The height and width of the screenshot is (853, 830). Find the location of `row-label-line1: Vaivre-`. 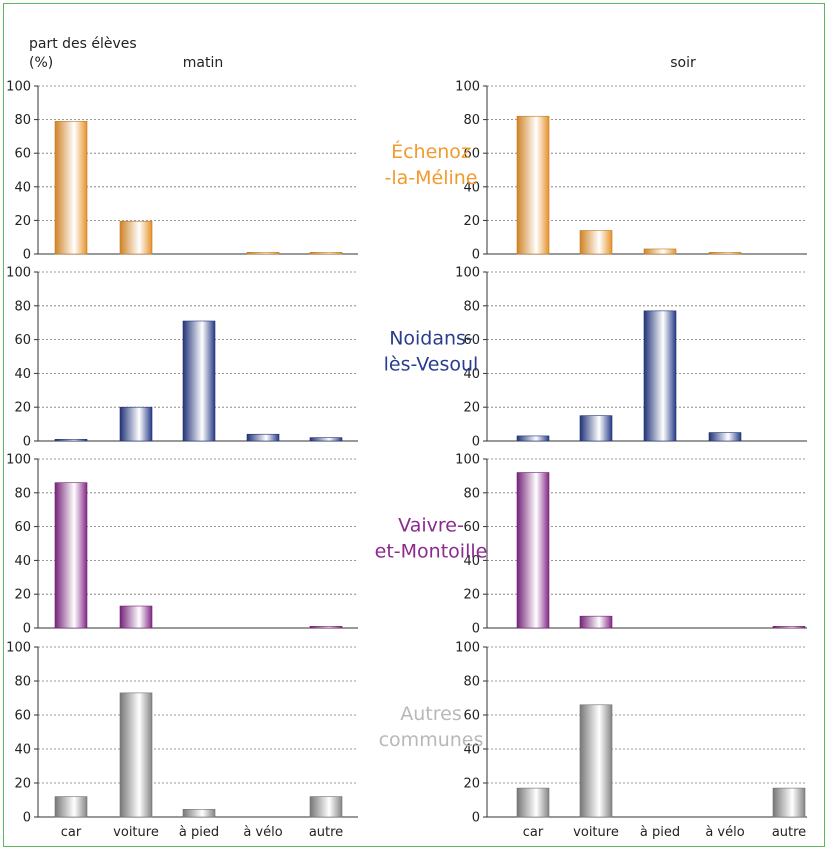

row-label-line1: Vaivre- is located at coordinates (431, 526).